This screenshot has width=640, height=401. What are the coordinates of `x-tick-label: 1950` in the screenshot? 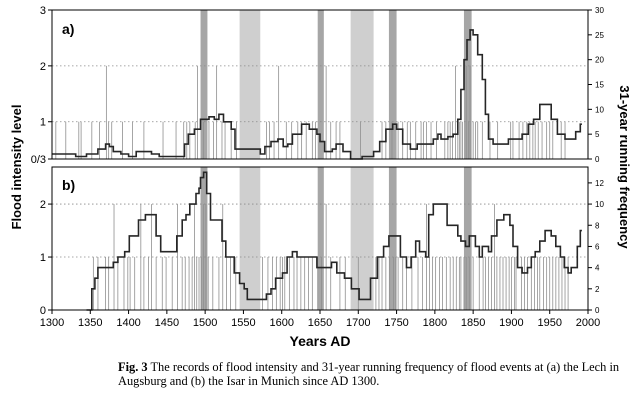 It's located at (549, 323).